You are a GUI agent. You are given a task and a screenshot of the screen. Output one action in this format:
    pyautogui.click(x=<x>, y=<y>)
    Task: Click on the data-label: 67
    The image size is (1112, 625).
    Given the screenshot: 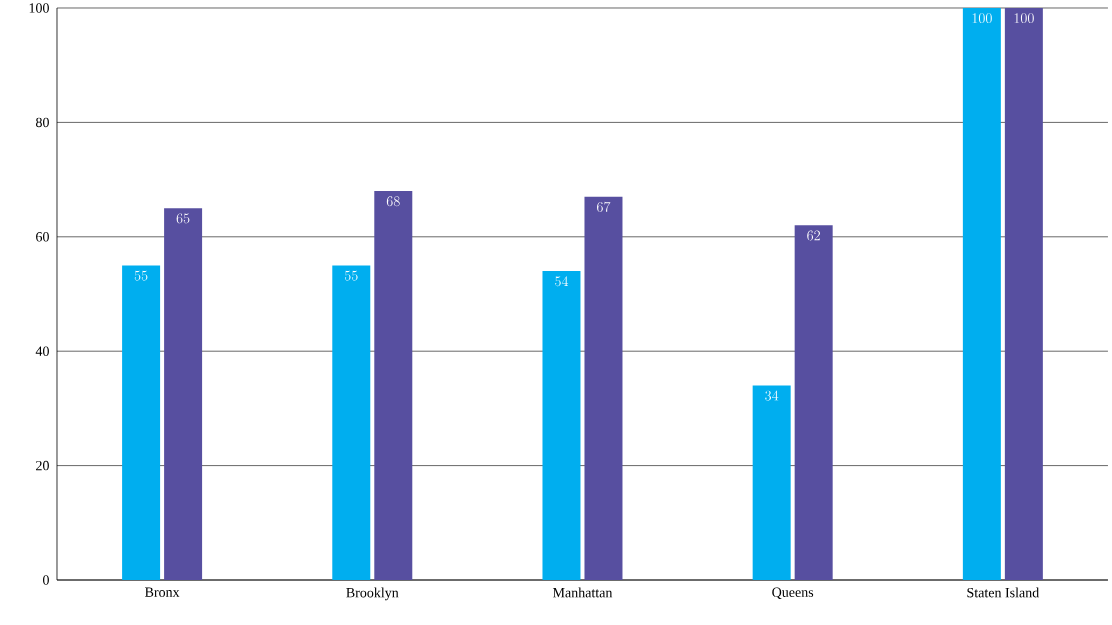 What is the action you would take?
    pyautogui.click(x=604, y=206)
    